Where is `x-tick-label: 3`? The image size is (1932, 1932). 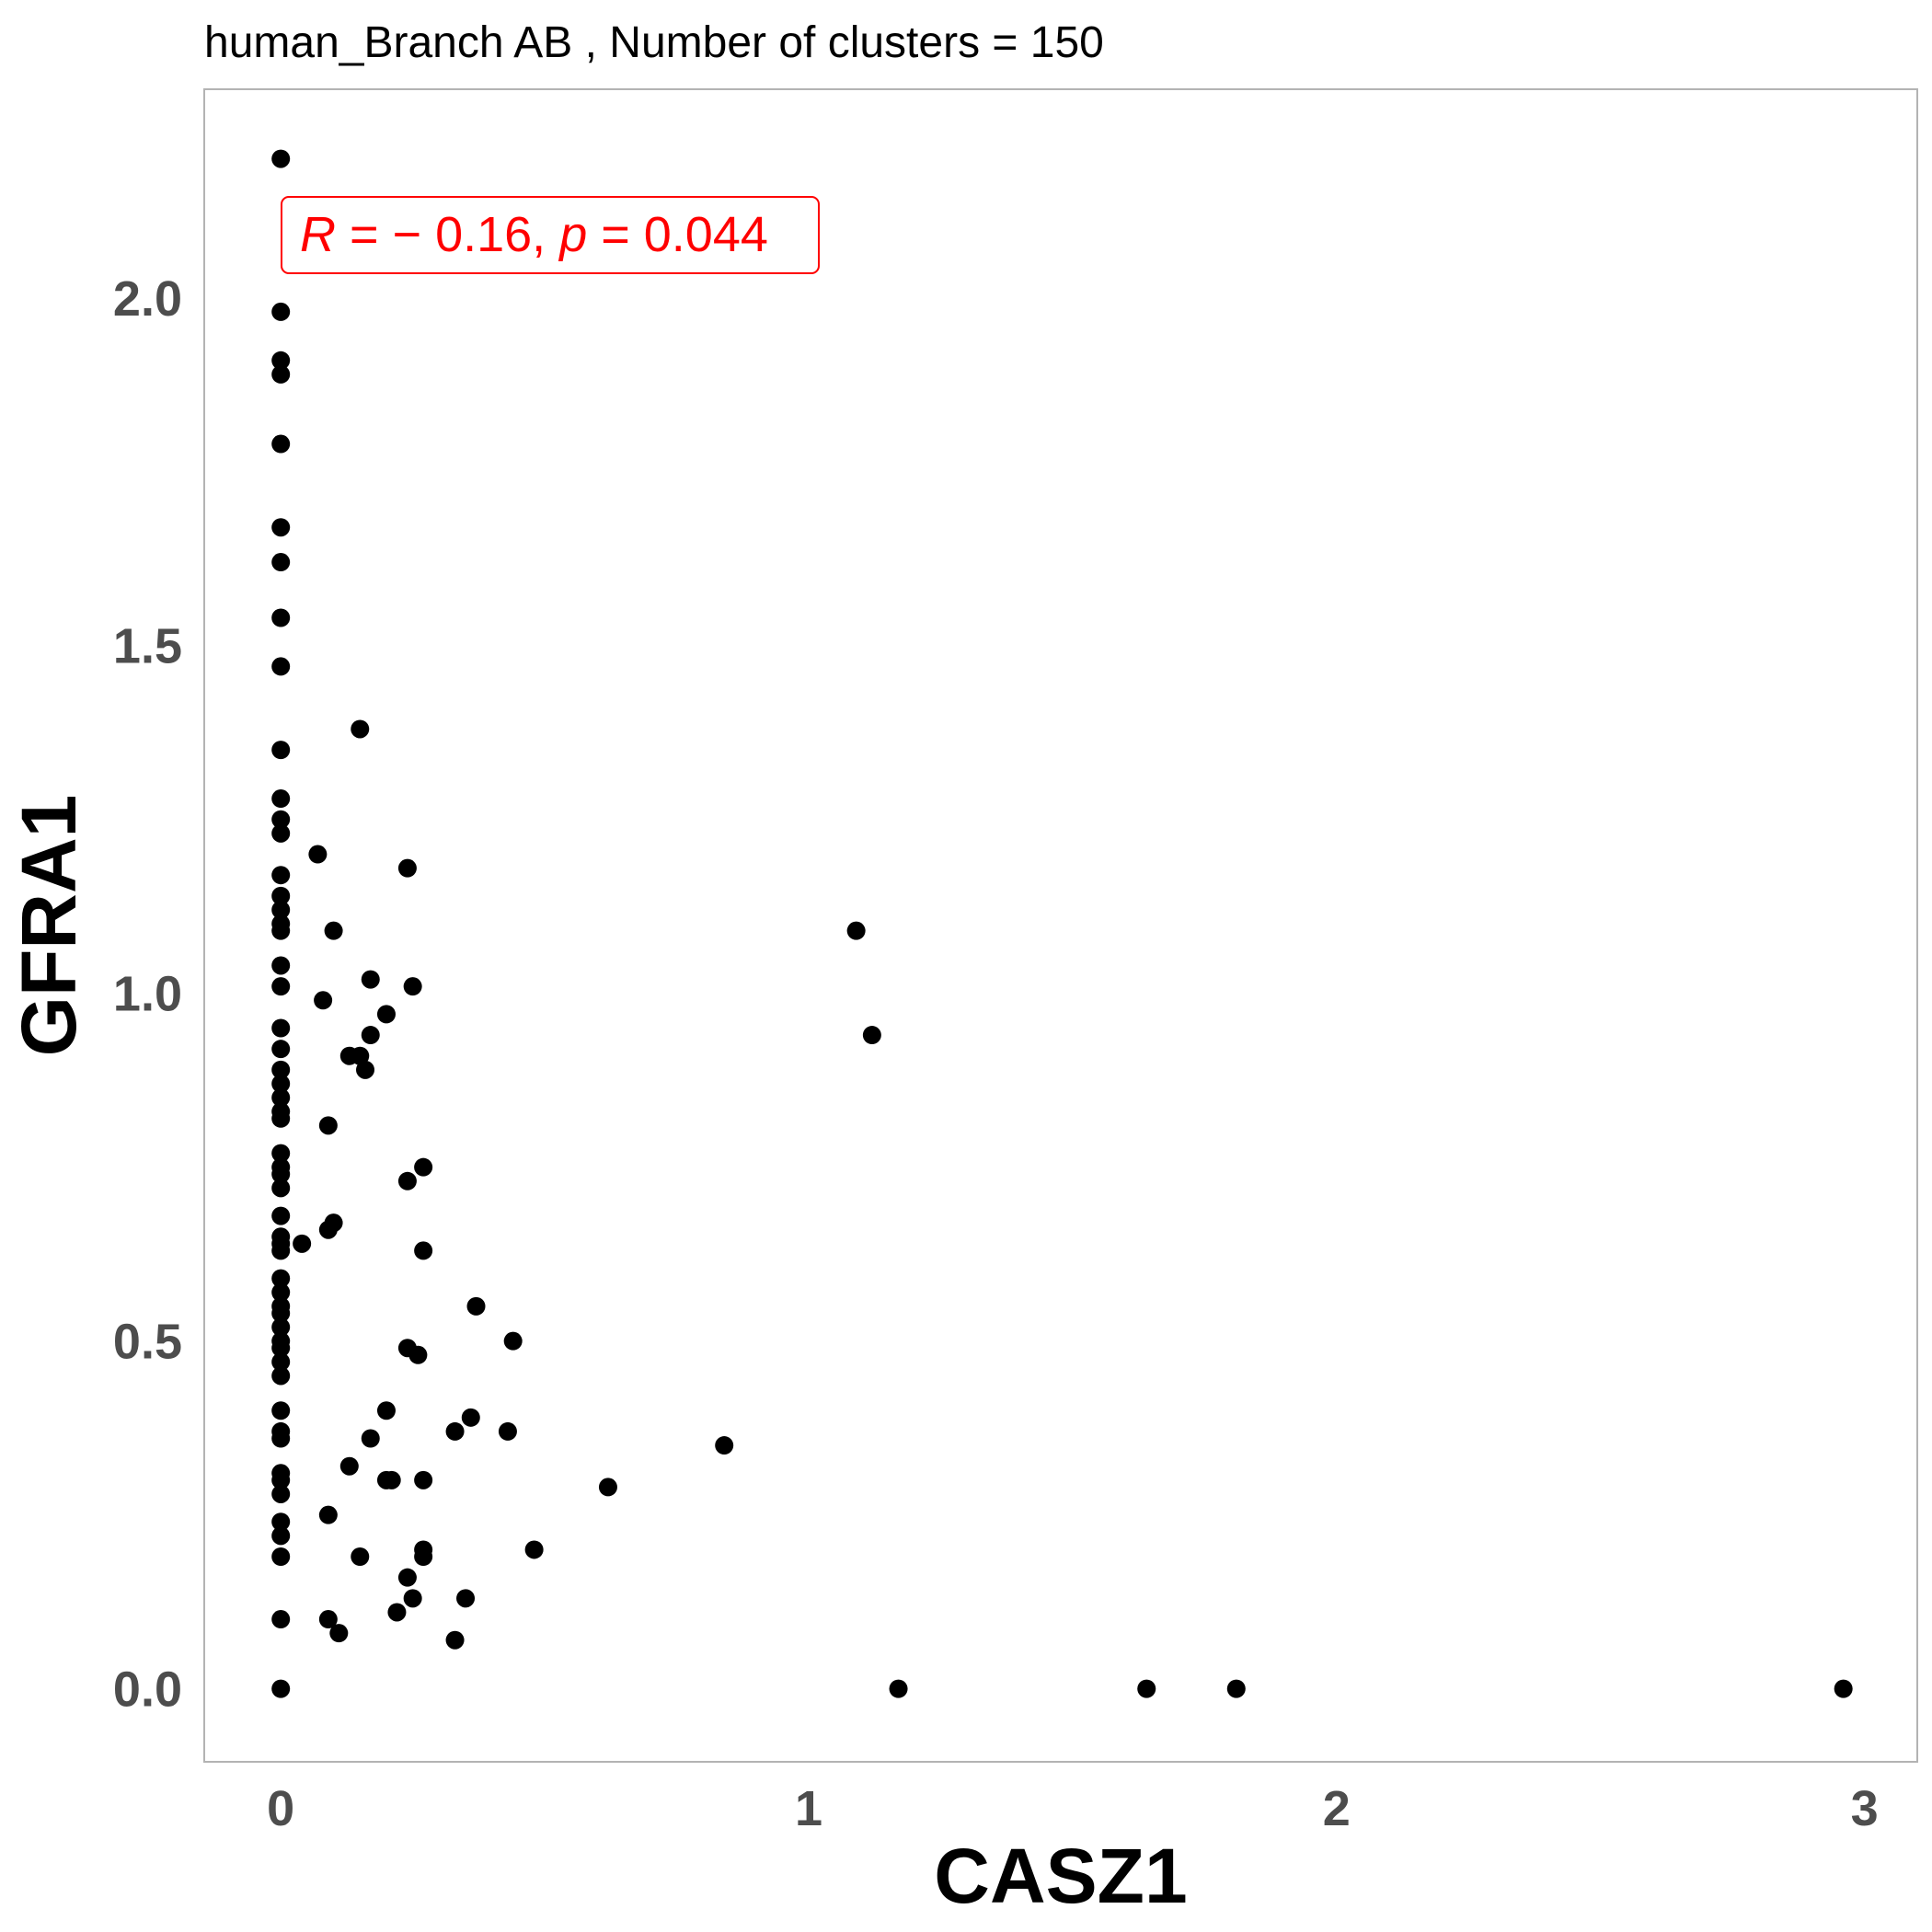 x-tick-label: 3 is located at coordinates (1865, 1808).